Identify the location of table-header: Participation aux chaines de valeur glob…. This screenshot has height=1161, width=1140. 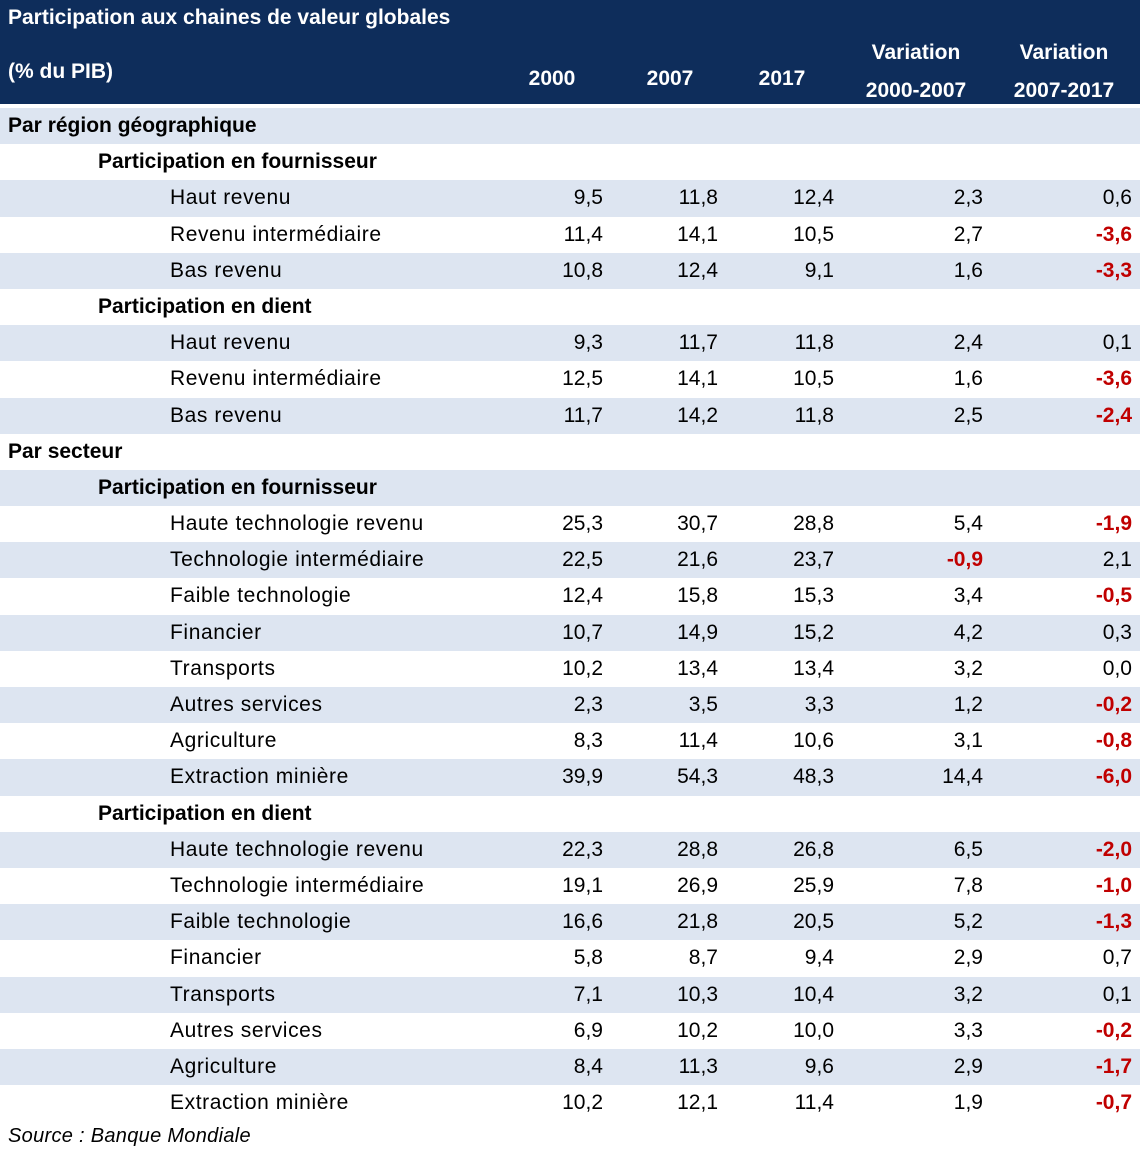
(570, 52).